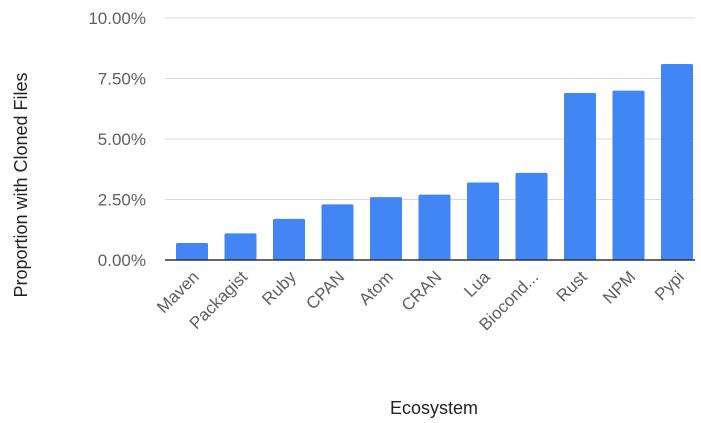 Image resolution: width=701 pixels, height=423 pixels. I want to click on bar-lua, so click(483, 221).